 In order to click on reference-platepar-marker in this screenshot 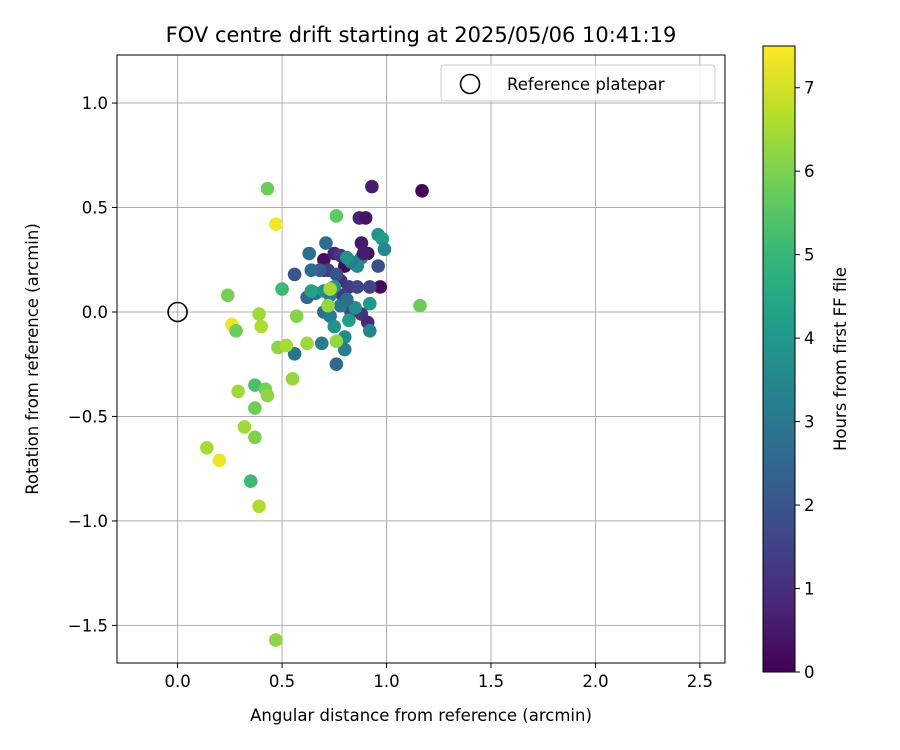, I will do `click(177, 312)`.